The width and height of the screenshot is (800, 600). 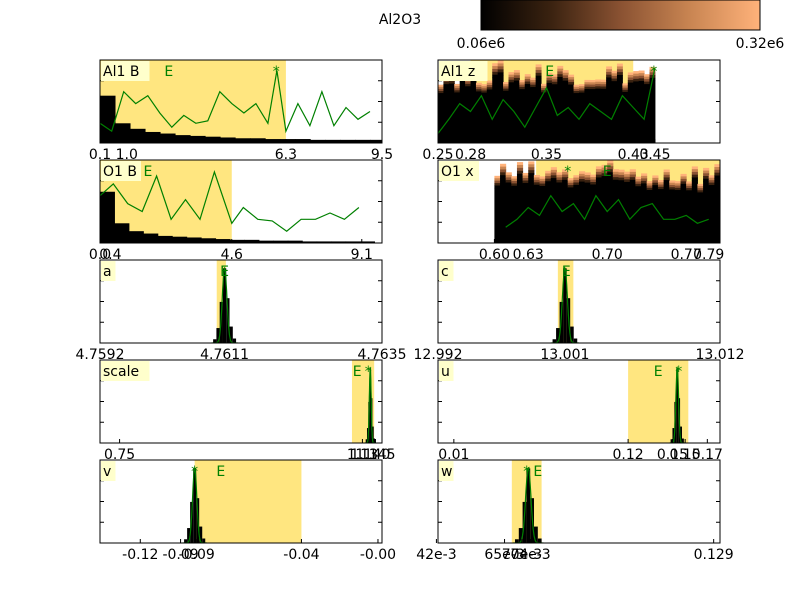 What do you see at coordinates (121, 372) in the screenshot?
I see `panel-label-text: scale` at bounding box center [121, 372].